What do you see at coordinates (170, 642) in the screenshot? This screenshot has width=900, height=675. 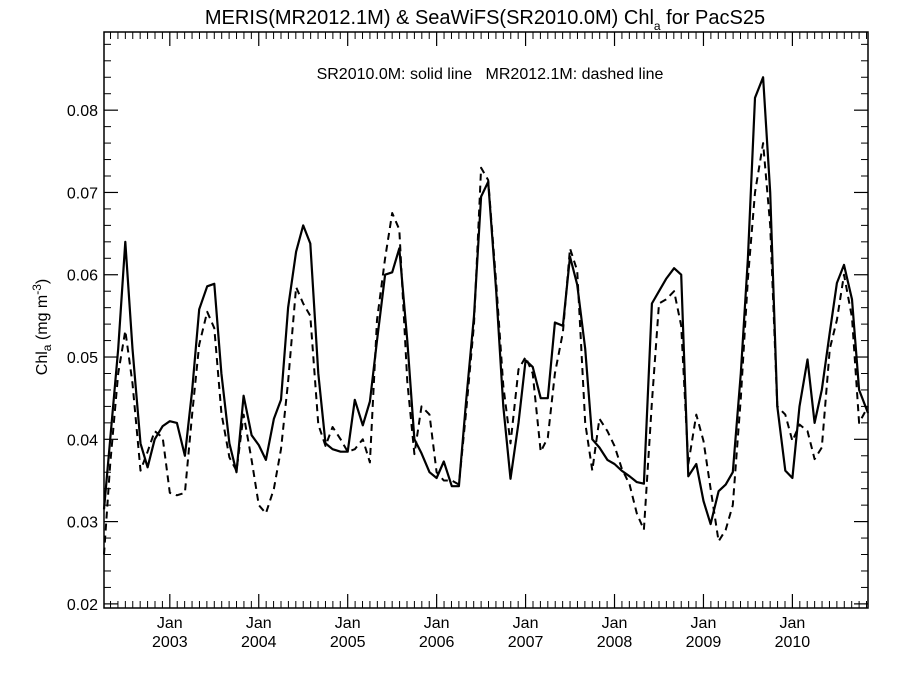 I see `x-tick-year-label: 2003` at bounding box center [170, 642].